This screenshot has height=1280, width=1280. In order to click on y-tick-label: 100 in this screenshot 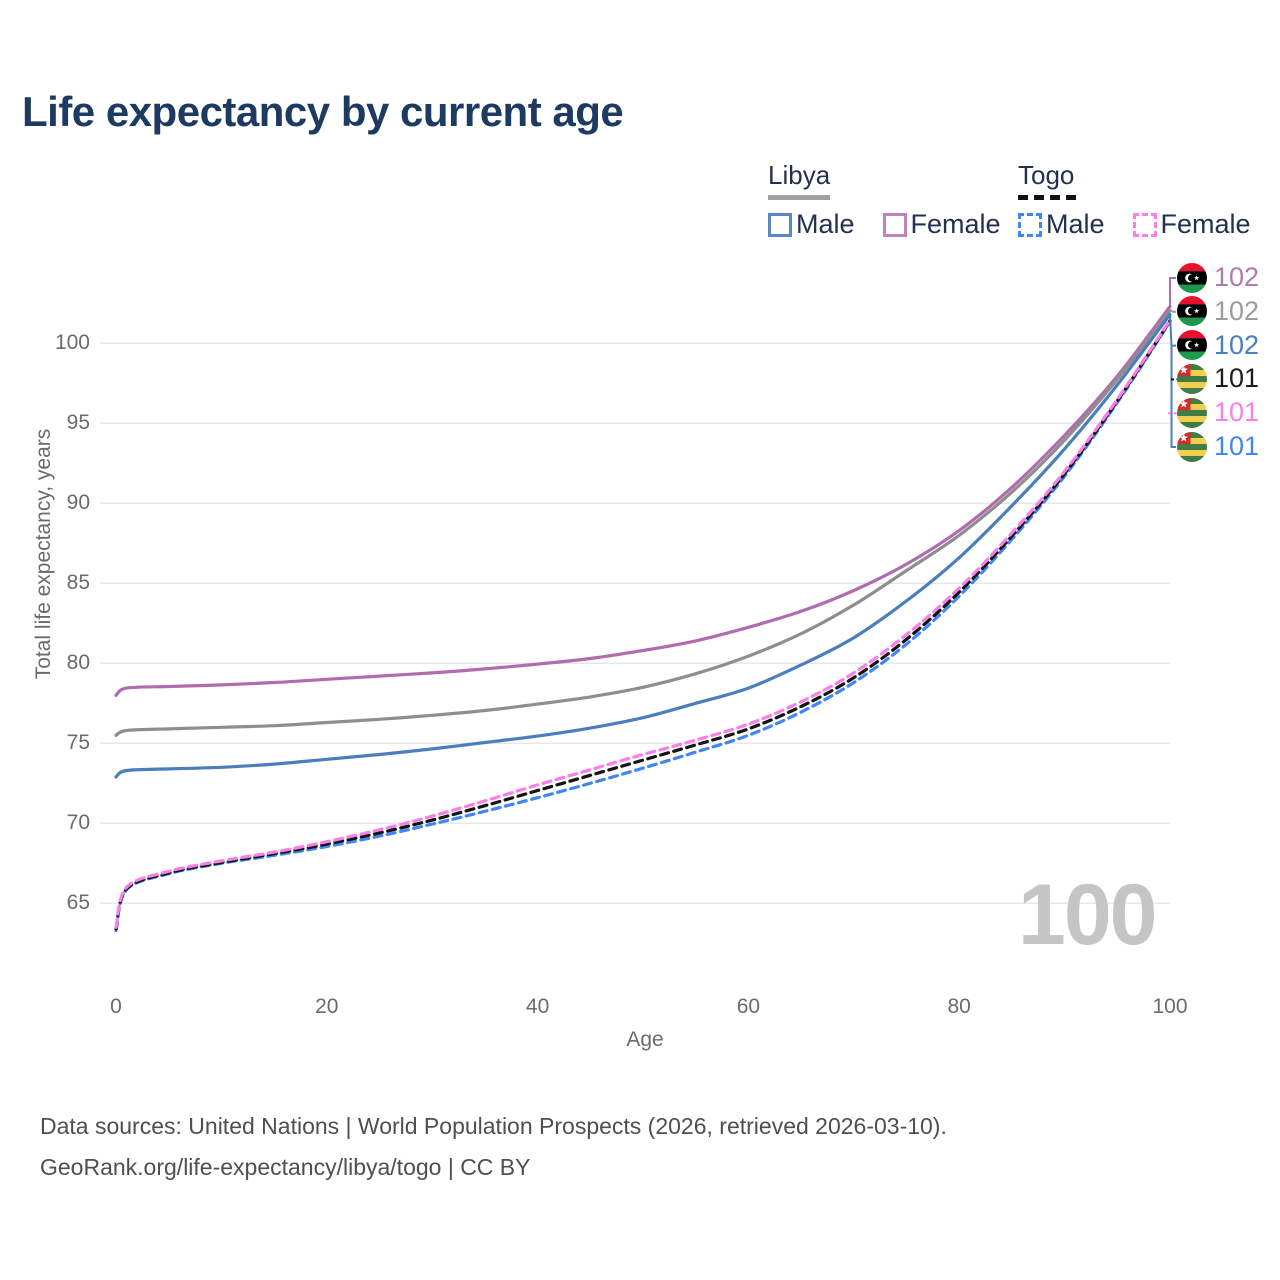, I will do `click(72, 343)`.